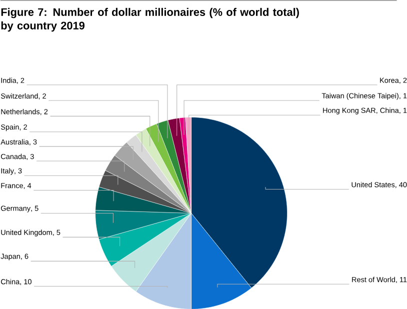 This screenshot has height=309, width=407. Describe the element at coordinates (150, 20) in the screenshot. I see `chart-title: Figure 7: Number of dollar millionaires (% of world total) by country 2019` at that location.